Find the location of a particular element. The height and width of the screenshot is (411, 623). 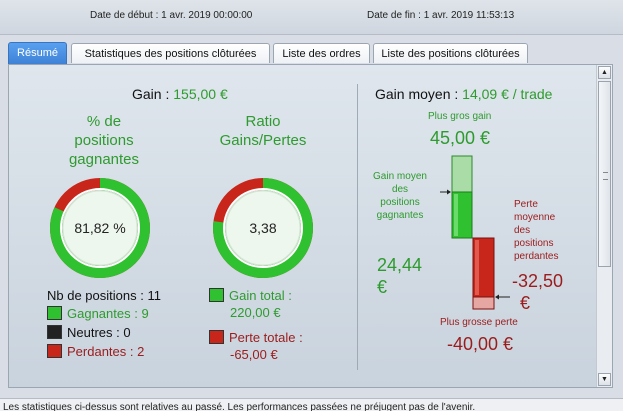

ratio-title-line1: Ratio is located at coordinates (263, 121).